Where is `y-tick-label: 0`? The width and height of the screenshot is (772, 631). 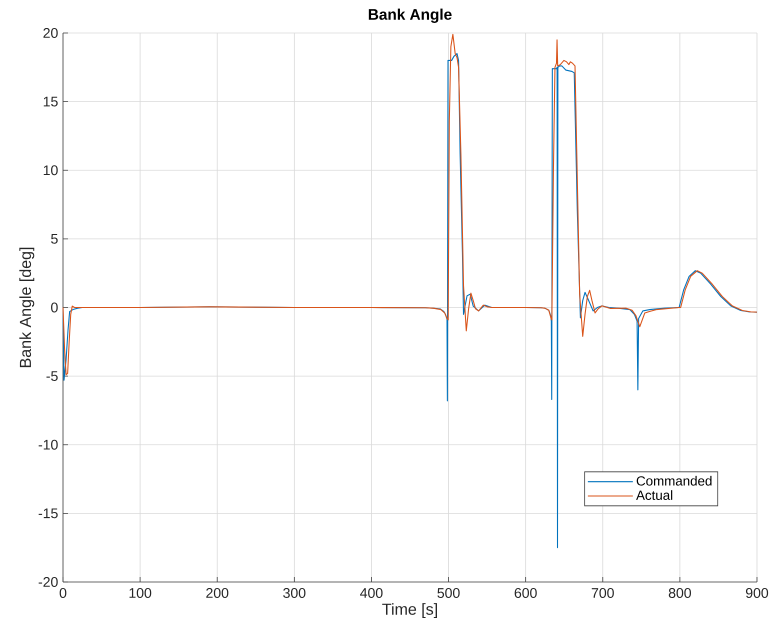 y-tick-label: 0 is located at coordinates (54, 307).